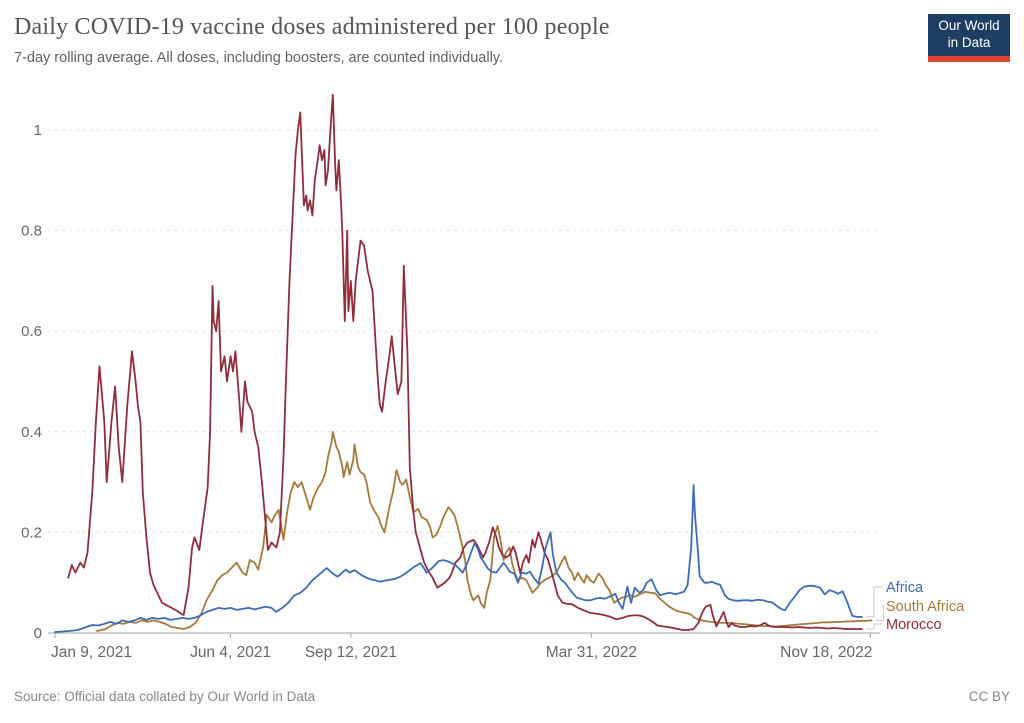  I want to click on legend-label-morocco: Morocco, so click(914, 625).